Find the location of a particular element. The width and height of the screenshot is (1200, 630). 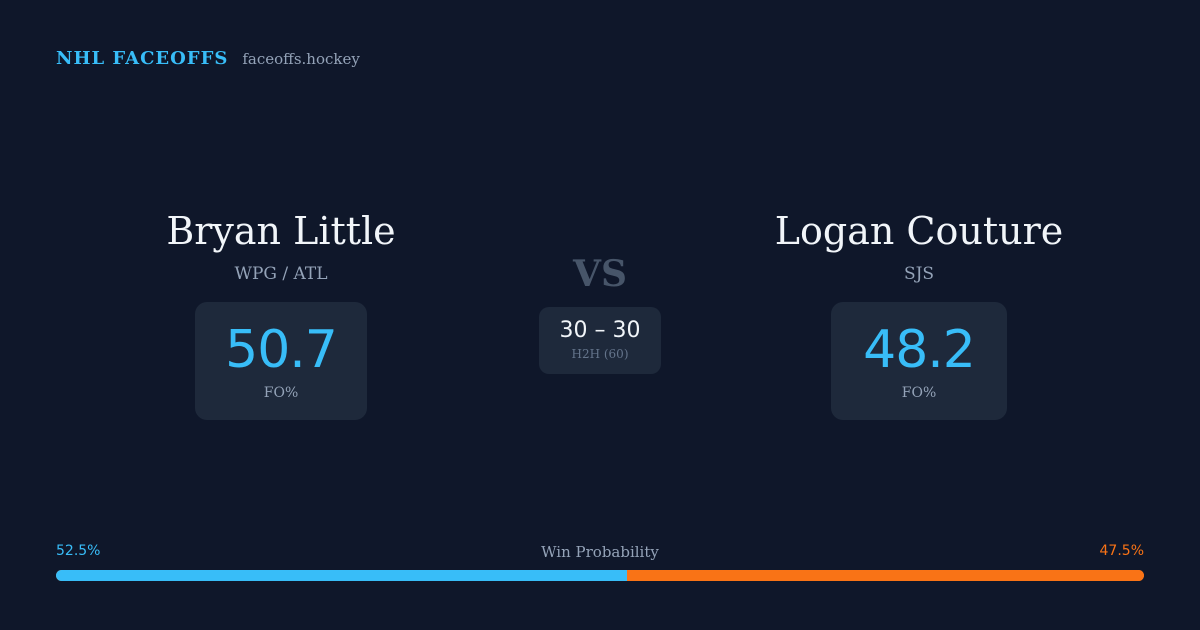

player-left-fo-label: FO% is located at coordinates (281, 393).